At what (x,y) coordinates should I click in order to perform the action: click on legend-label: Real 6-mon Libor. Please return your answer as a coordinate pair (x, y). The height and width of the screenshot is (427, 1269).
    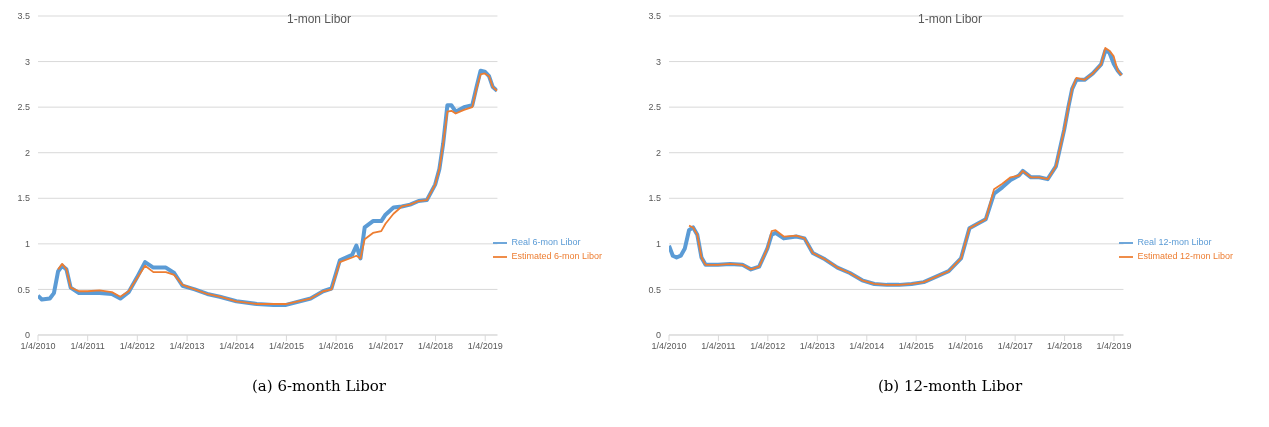
    Looking at the image, I should click on (546, 242).